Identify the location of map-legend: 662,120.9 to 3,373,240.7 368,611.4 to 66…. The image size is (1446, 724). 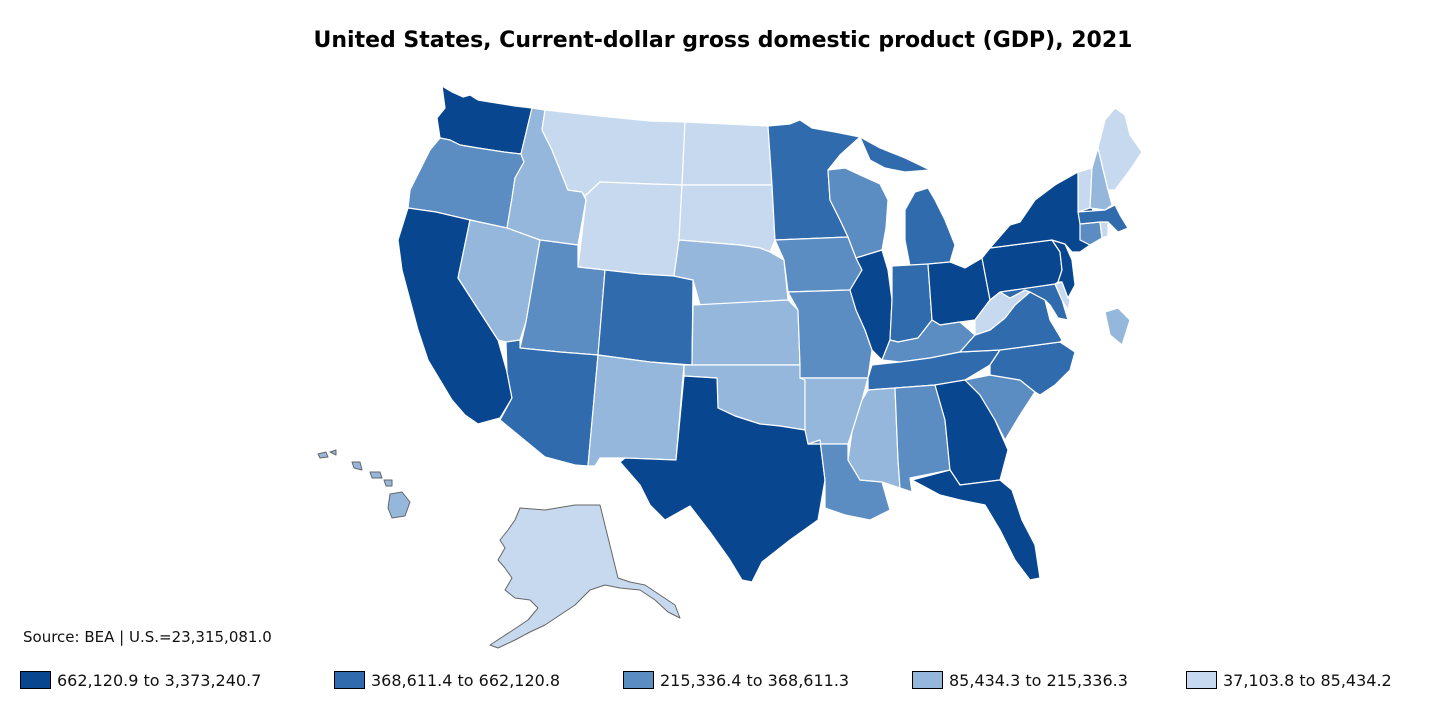
(730, 681).